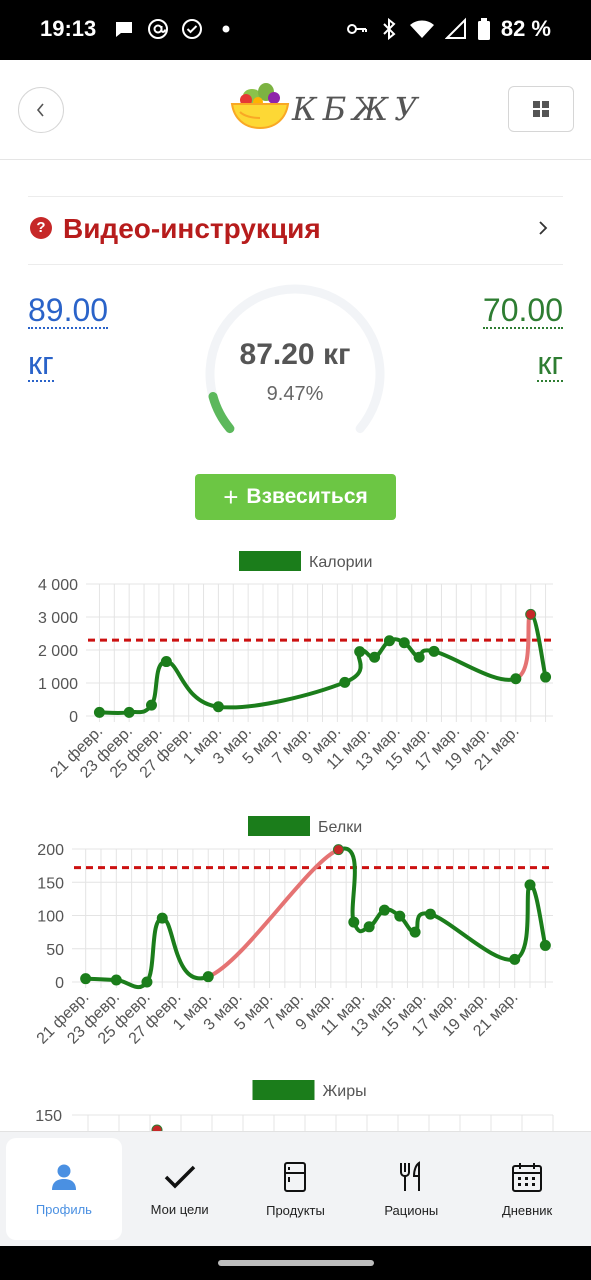 This screenshot has height=1280, width=591. What do you see at coordinates (356, 29) in the screenshot?
I see `key-icon` at bounding box center [356, 29].